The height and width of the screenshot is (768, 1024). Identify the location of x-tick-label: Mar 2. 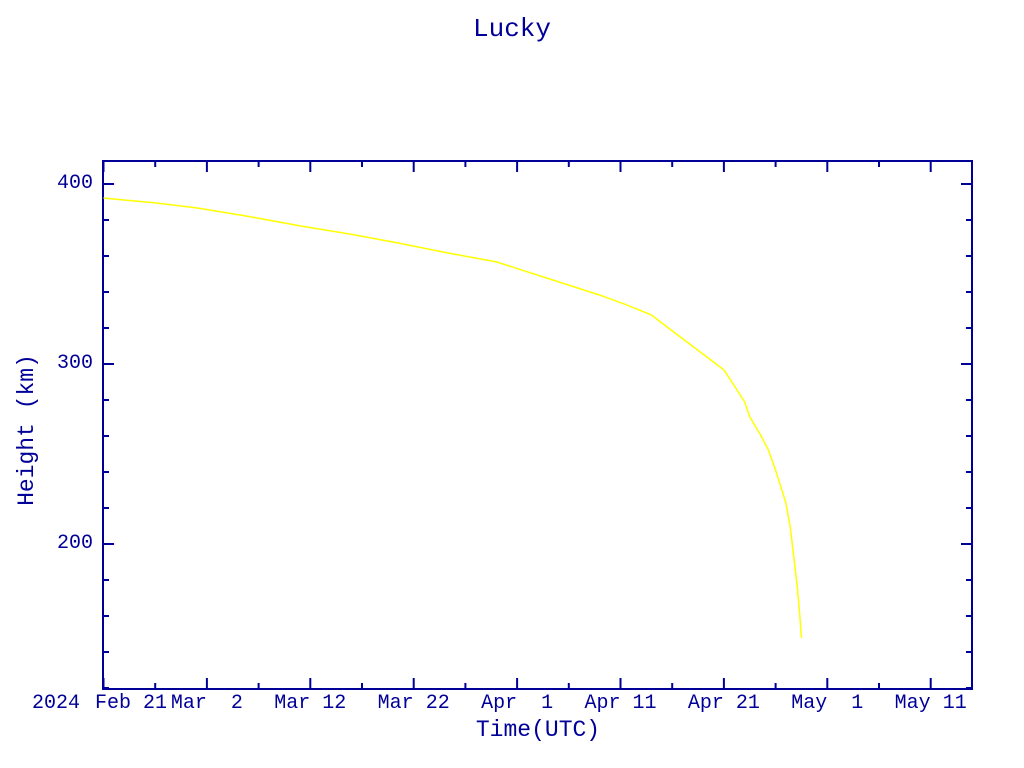
(206, 703).